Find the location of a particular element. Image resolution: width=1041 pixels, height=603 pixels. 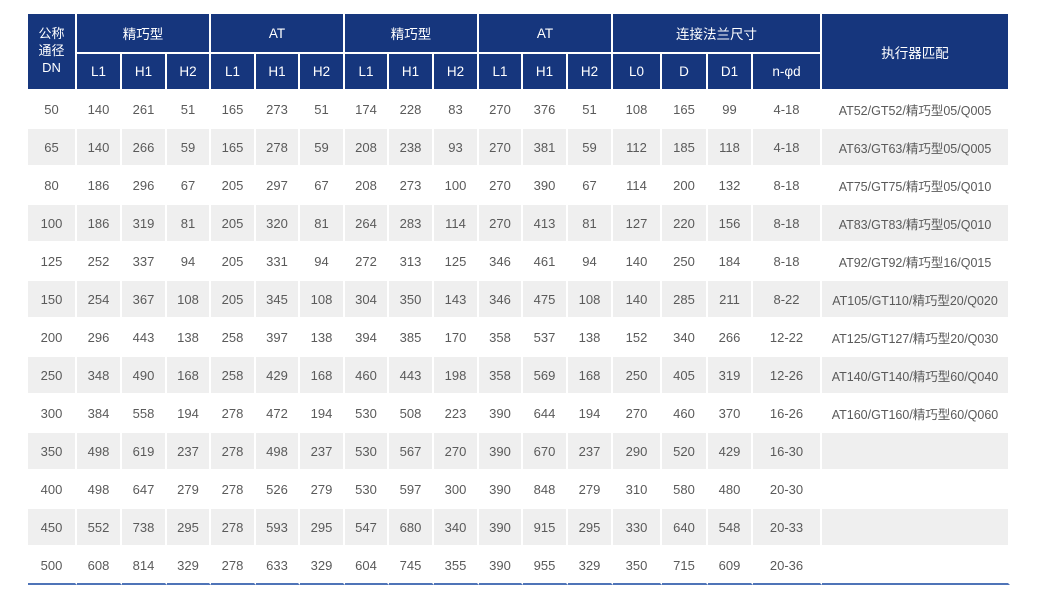

cell-dimension: 520 is located at coordinates (685, 452).